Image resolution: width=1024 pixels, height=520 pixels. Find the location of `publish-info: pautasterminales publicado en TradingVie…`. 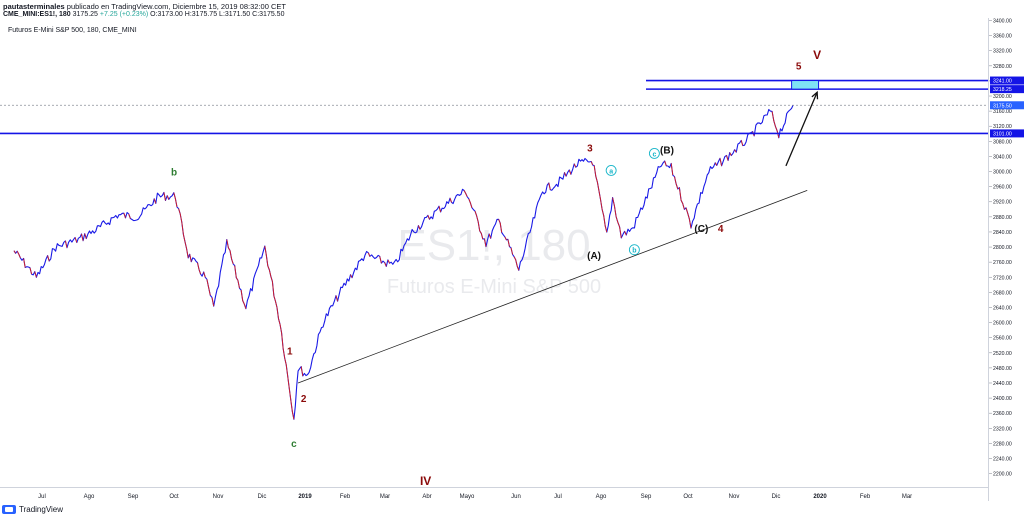

publish-info: pautasterminales publicado en TradingVie… is located at coordinates (144, 6).